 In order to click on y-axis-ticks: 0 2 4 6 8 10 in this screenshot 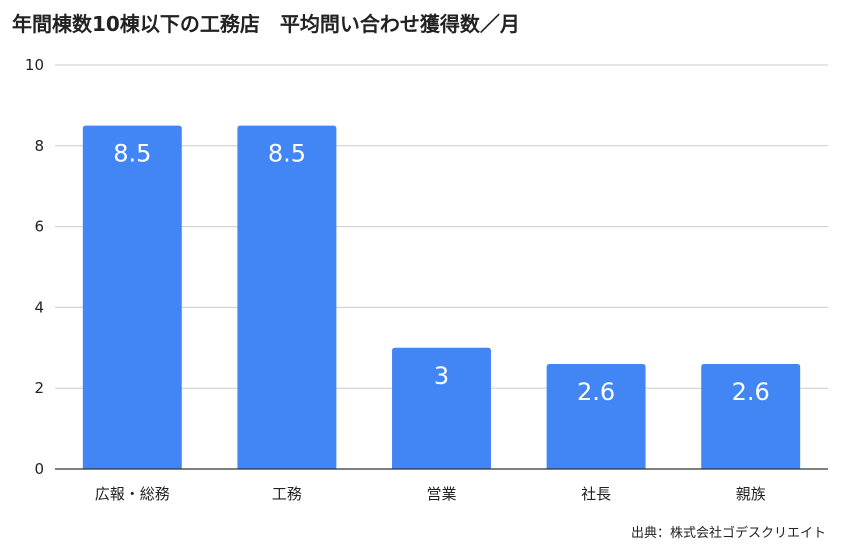, I will do `click(34, 267)`.